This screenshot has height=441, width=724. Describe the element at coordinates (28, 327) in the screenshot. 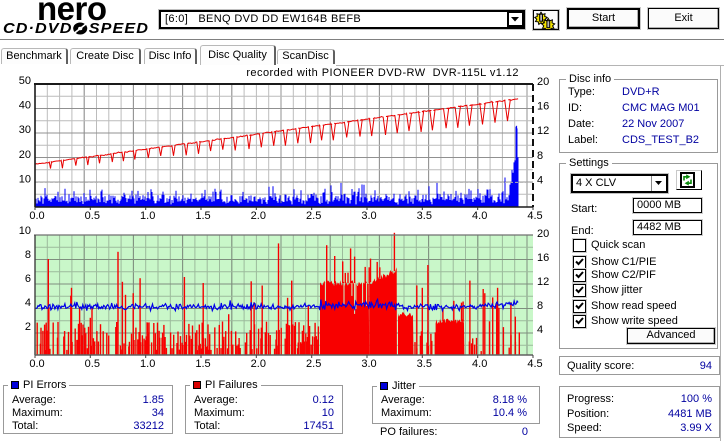

I see `svg-text: 2` at that location.